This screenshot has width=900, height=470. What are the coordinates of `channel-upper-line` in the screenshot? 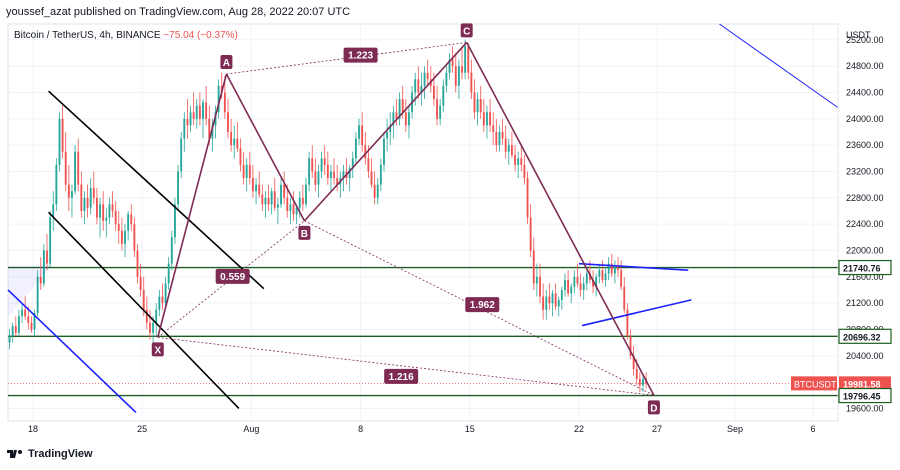 It's located at (156, 190).